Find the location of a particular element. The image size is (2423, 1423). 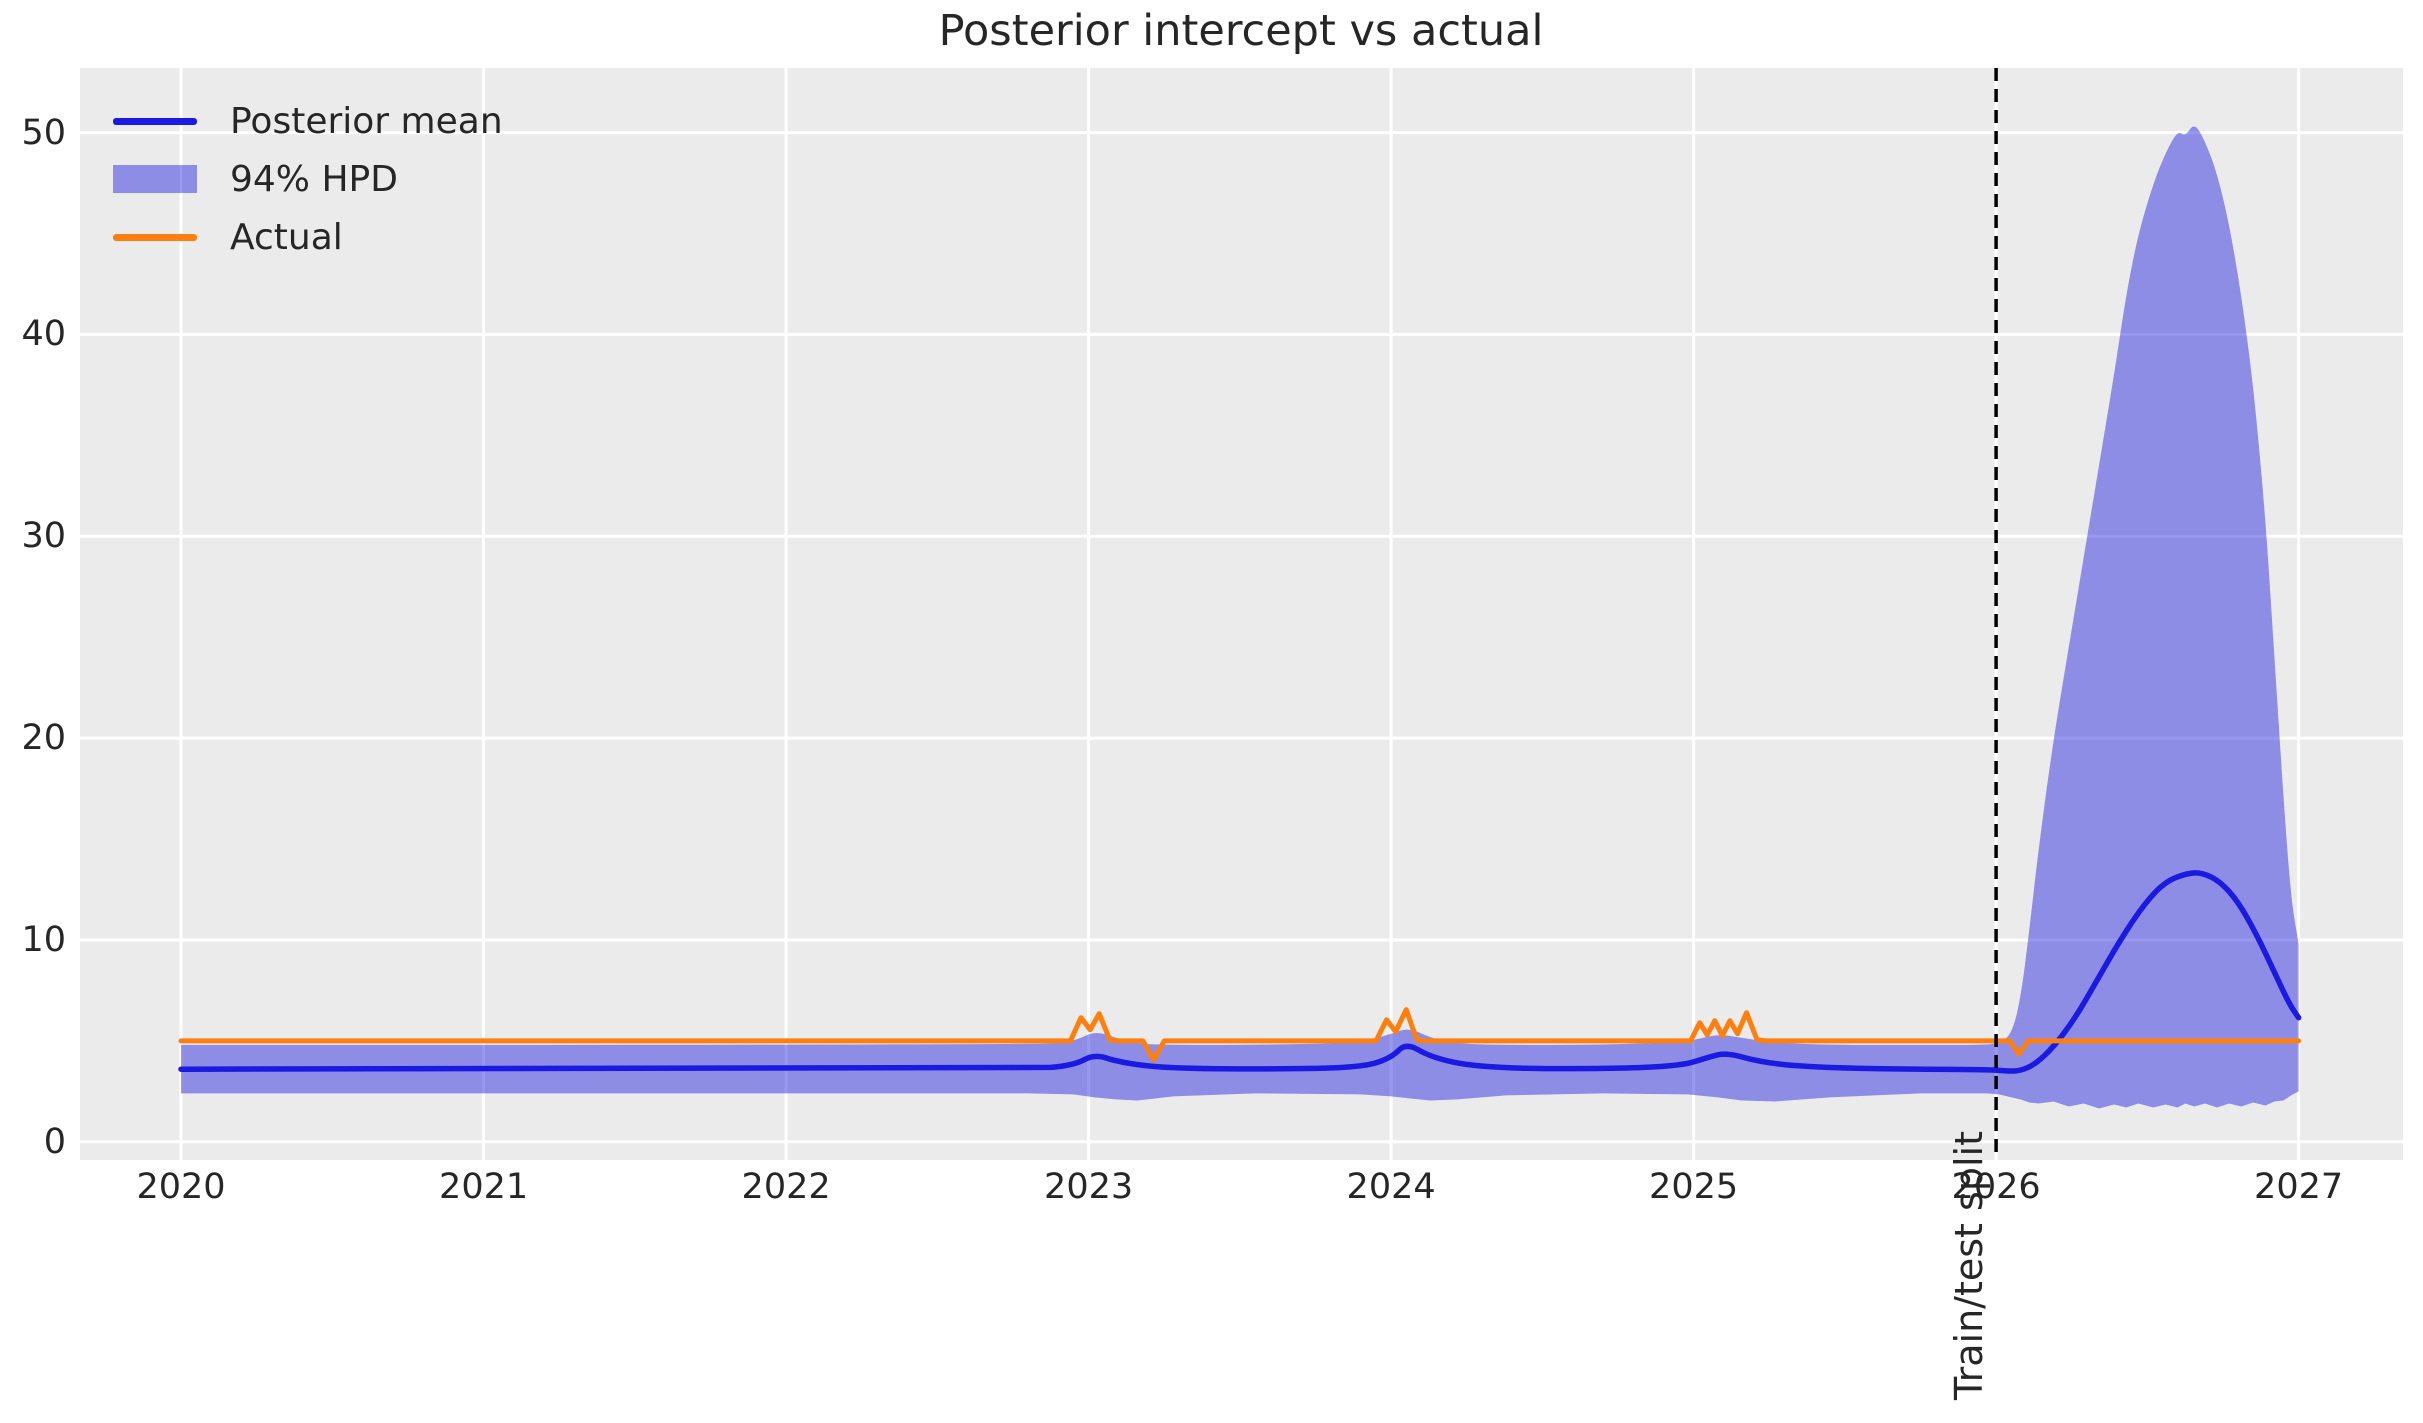

posterior-mean-legend-line-swatch is located at coordinates (155, 121).